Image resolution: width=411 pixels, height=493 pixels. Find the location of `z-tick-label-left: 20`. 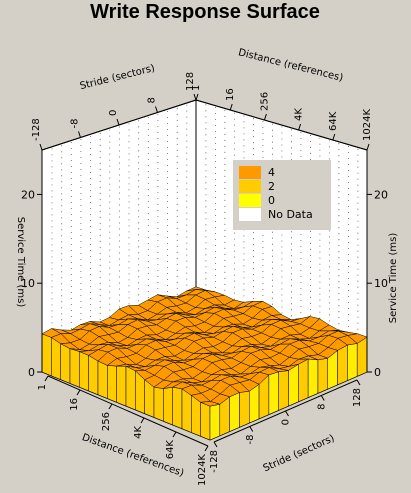

z-tick-label-left: 20 is located at coordinates (28, 194).